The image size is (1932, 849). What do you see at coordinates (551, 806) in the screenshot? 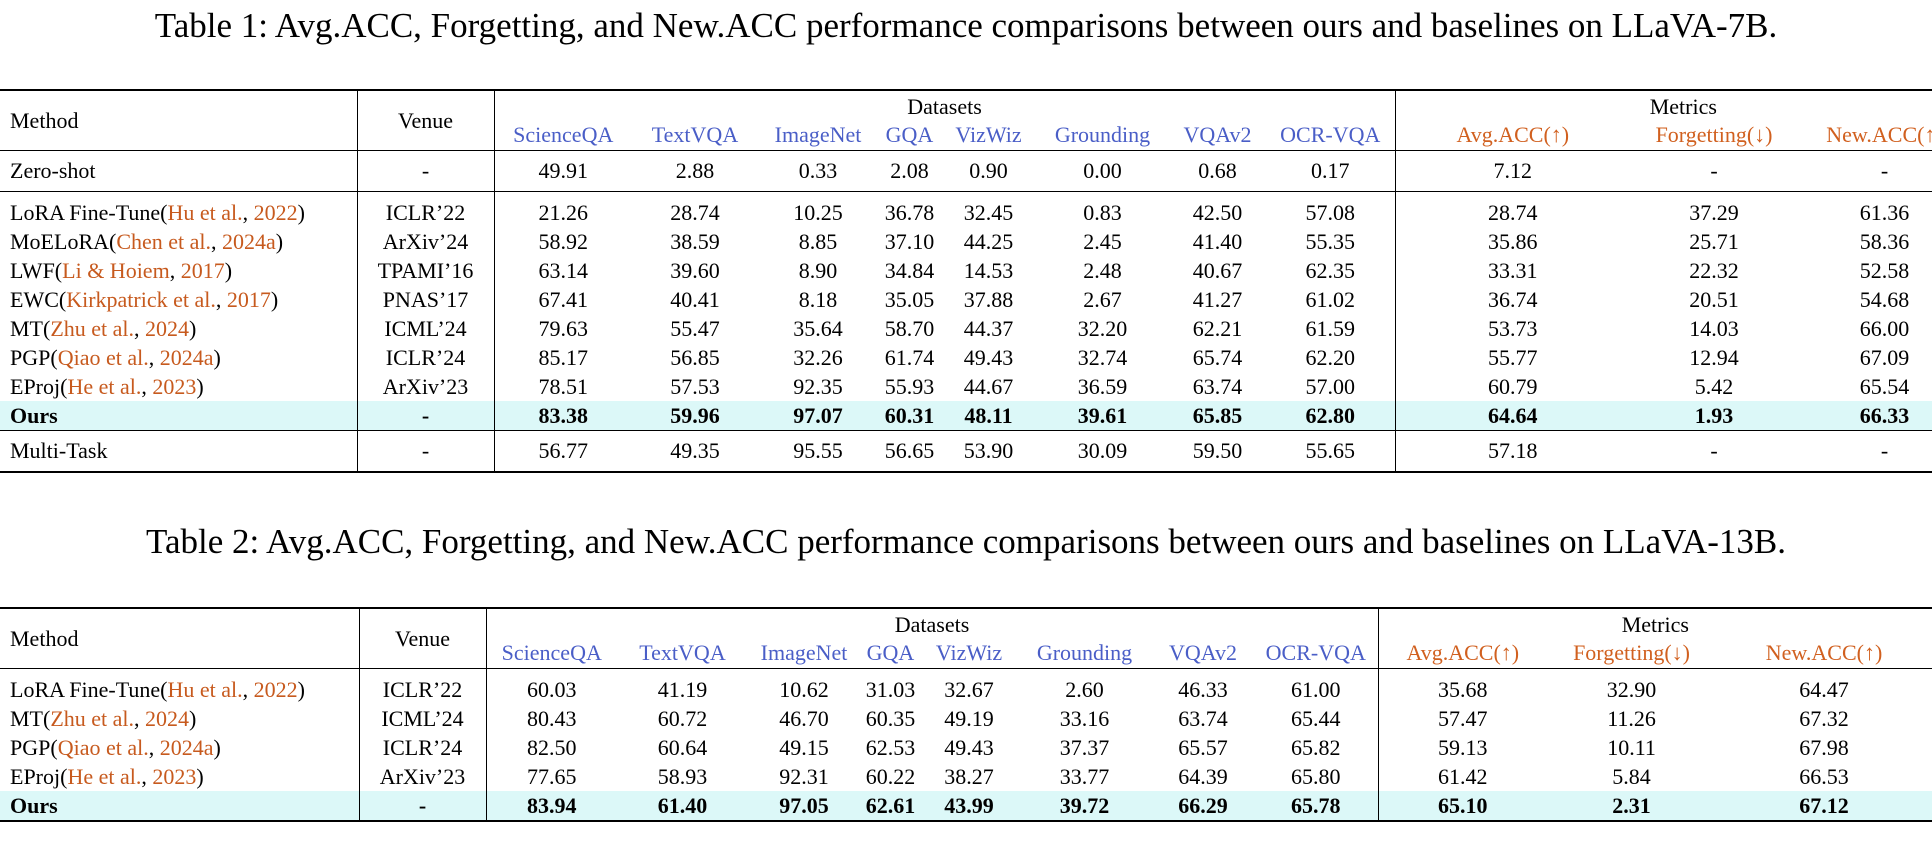
I see `dataset-score-cell: 83.94` at bounding box center [551, 806].